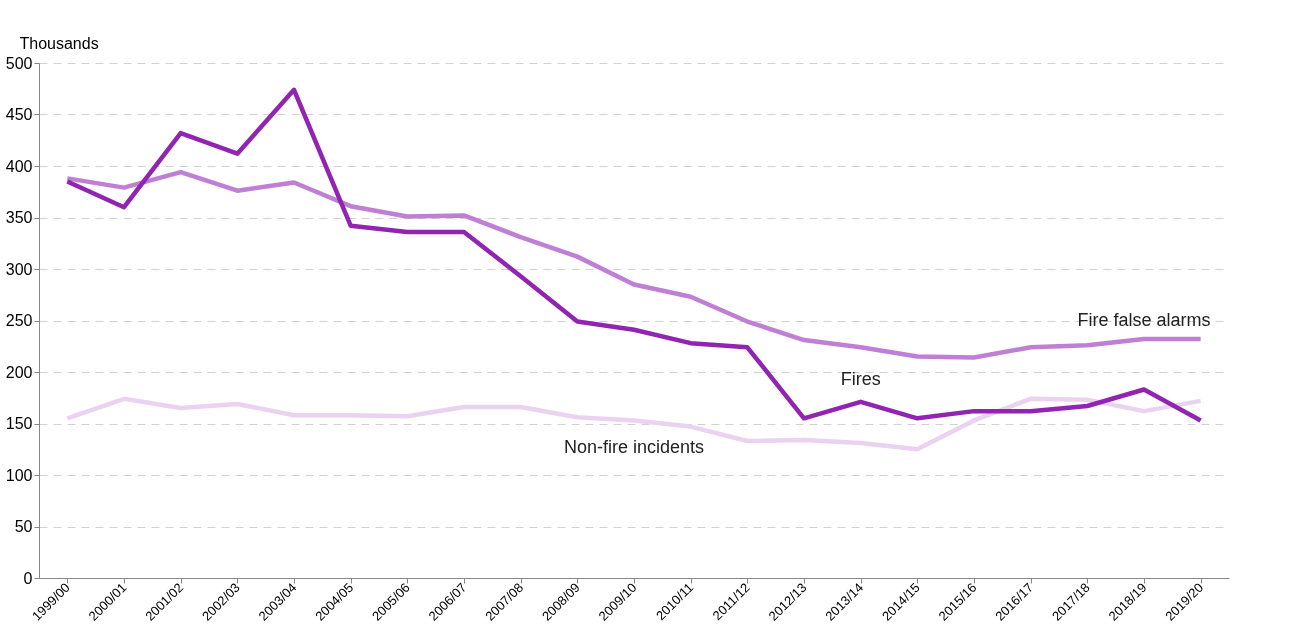 This screenshot has width=1300, height=637. Describe the element at coordinates (59, 43) in the screenshot. I see `y-axis-title: Thousands` at that location.